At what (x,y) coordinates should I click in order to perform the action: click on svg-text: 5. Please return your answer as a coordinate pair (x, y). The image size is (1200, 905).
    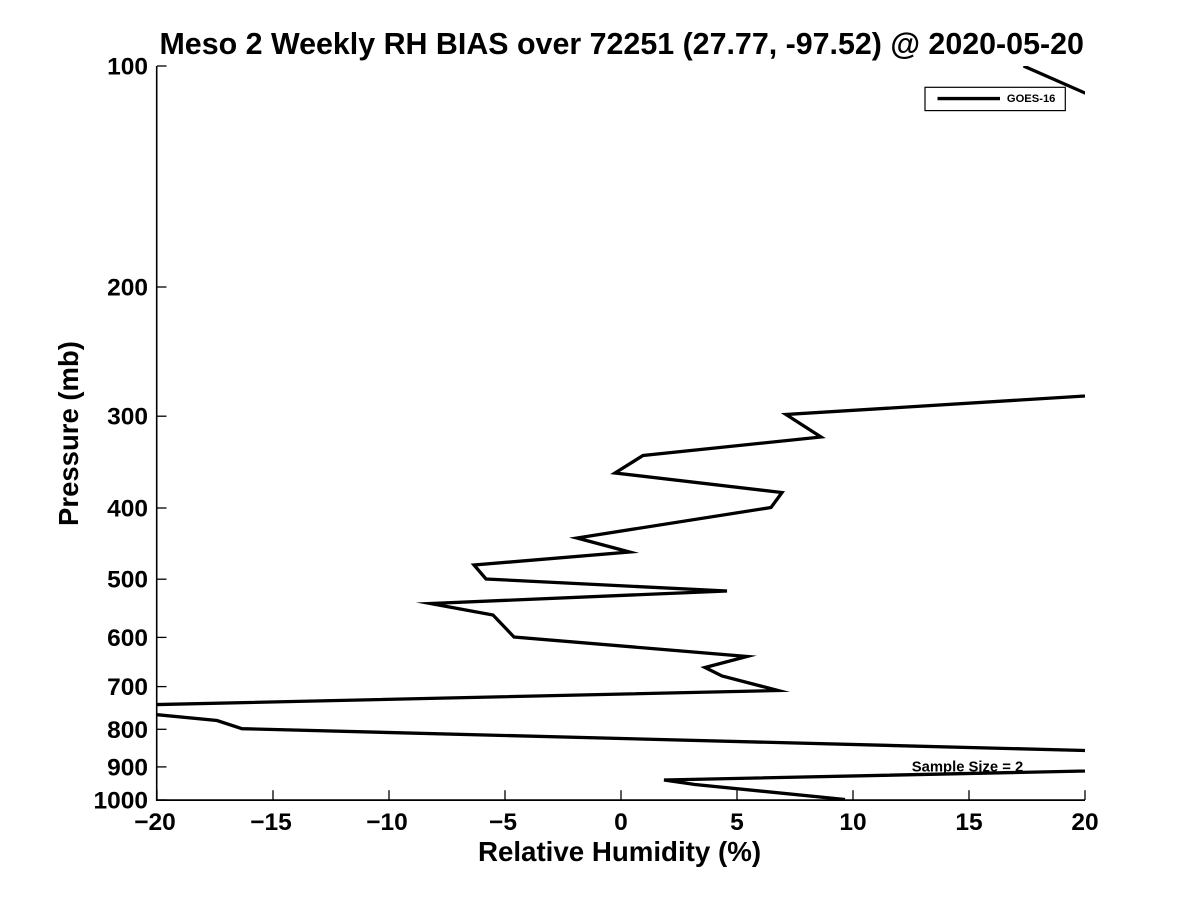
    Looking at the image, I should click on (737, 822).